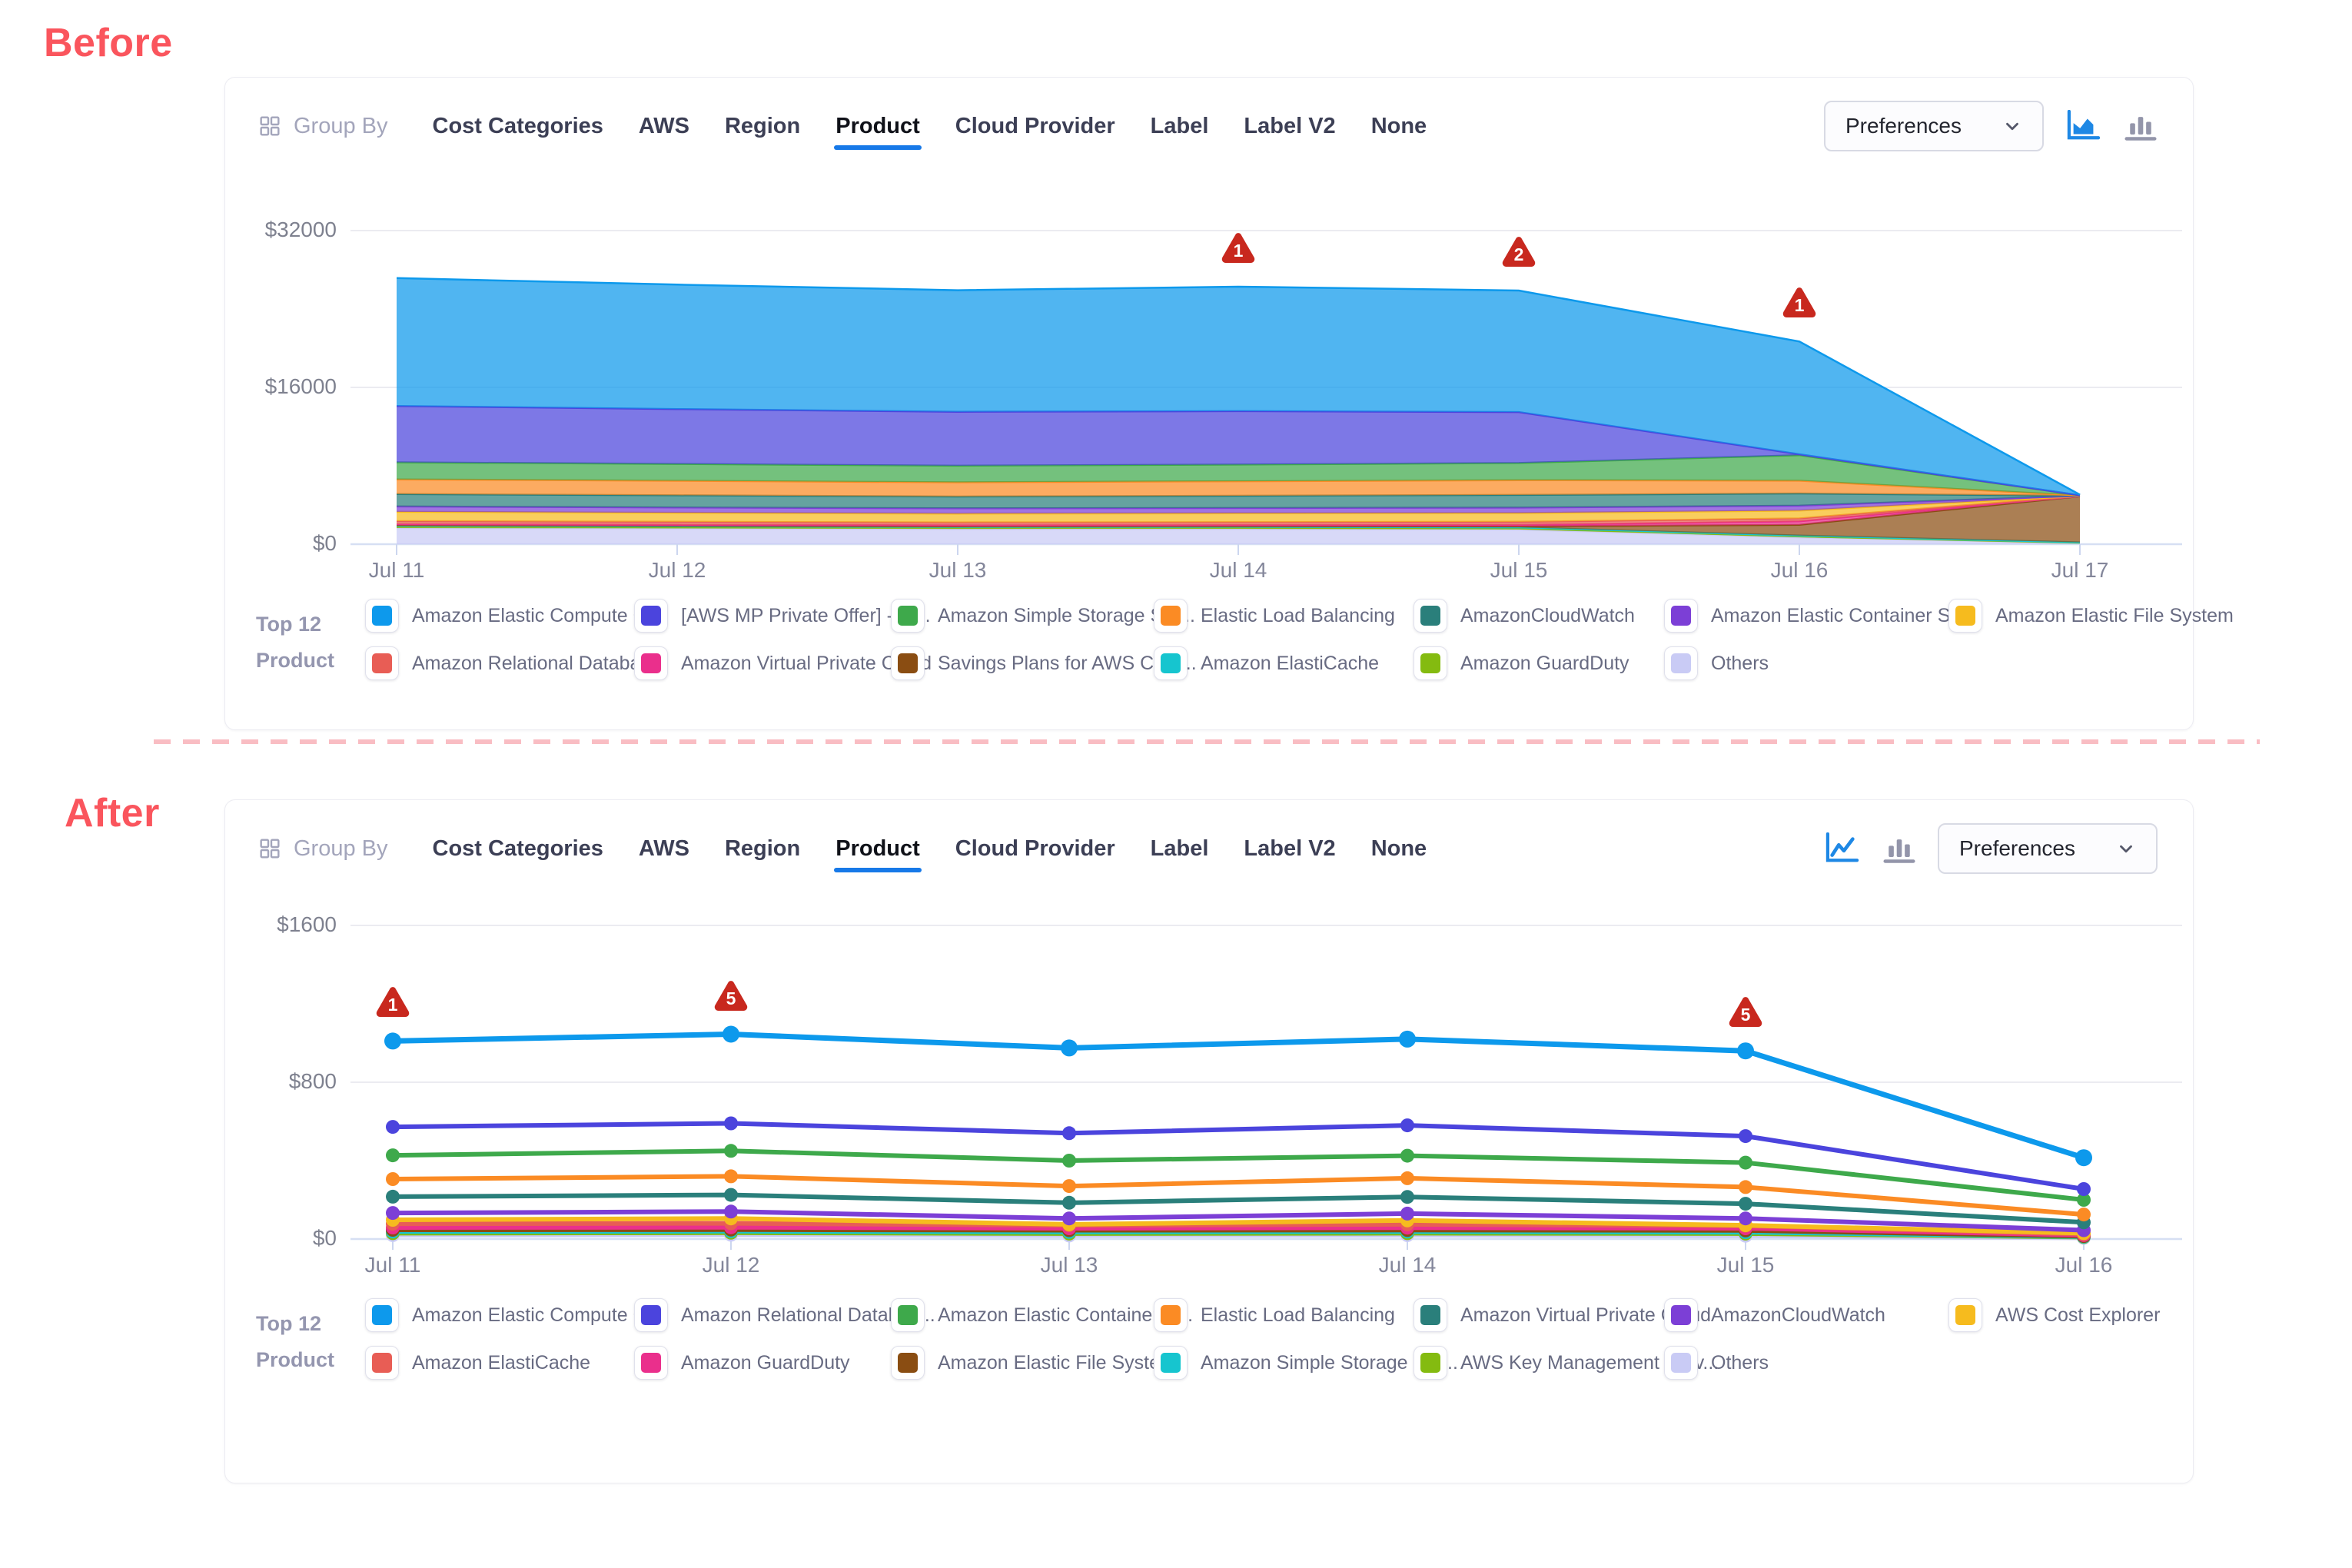 This screenshot has width=2352, height=1568. Describe the element at coordinates (807, 663) in the screenshot. I see `legend-label: Amazon Virtual Private Cloud` at that location.